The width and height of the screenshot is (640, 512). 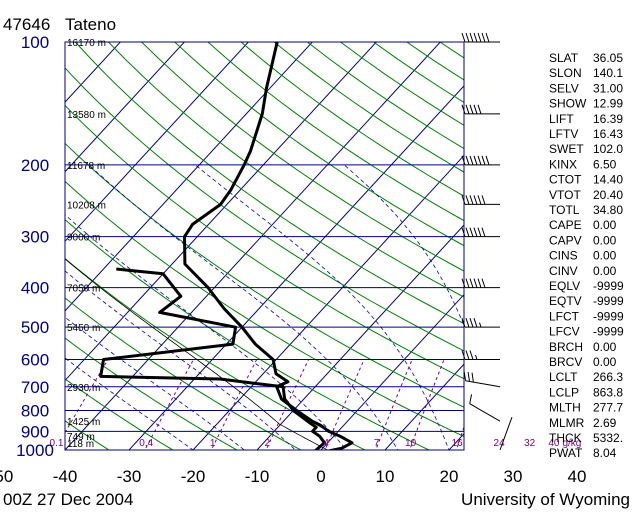 What do you see at coordinates (35, 288) in the screenshot?
I see `pressure-label: 400` at bounding box center [35, 288].